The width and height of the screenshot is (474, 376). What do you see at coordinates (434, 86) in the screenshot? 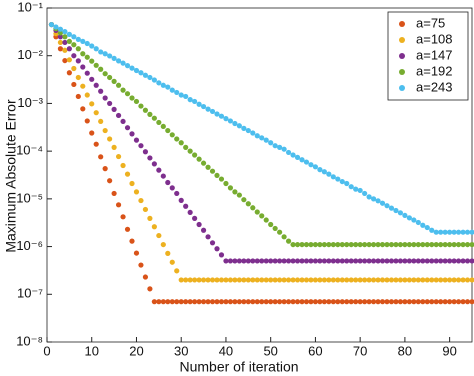
I see `legend-label: a=243` at bounding box center [434, 86].